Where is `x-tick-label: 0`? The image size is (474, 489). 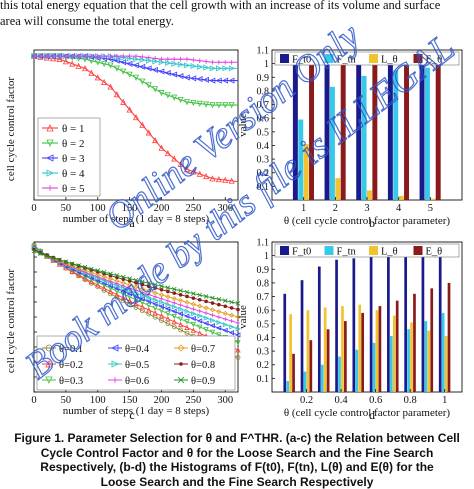 x-tick-label: 0 is located at coordinates (33, 208).